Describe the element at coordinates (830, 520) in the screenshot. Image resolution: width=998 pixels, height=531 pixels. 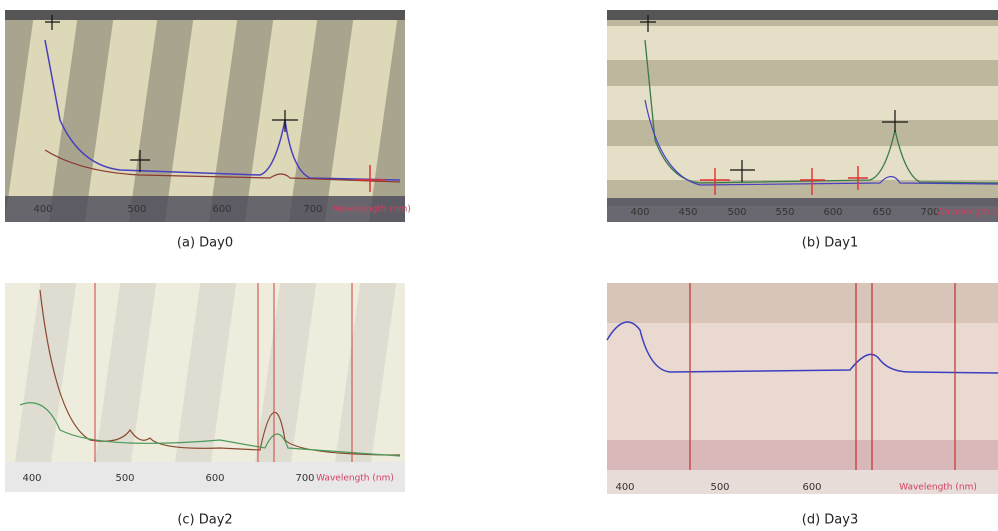
I see `caption: (d) Day3` at that location.